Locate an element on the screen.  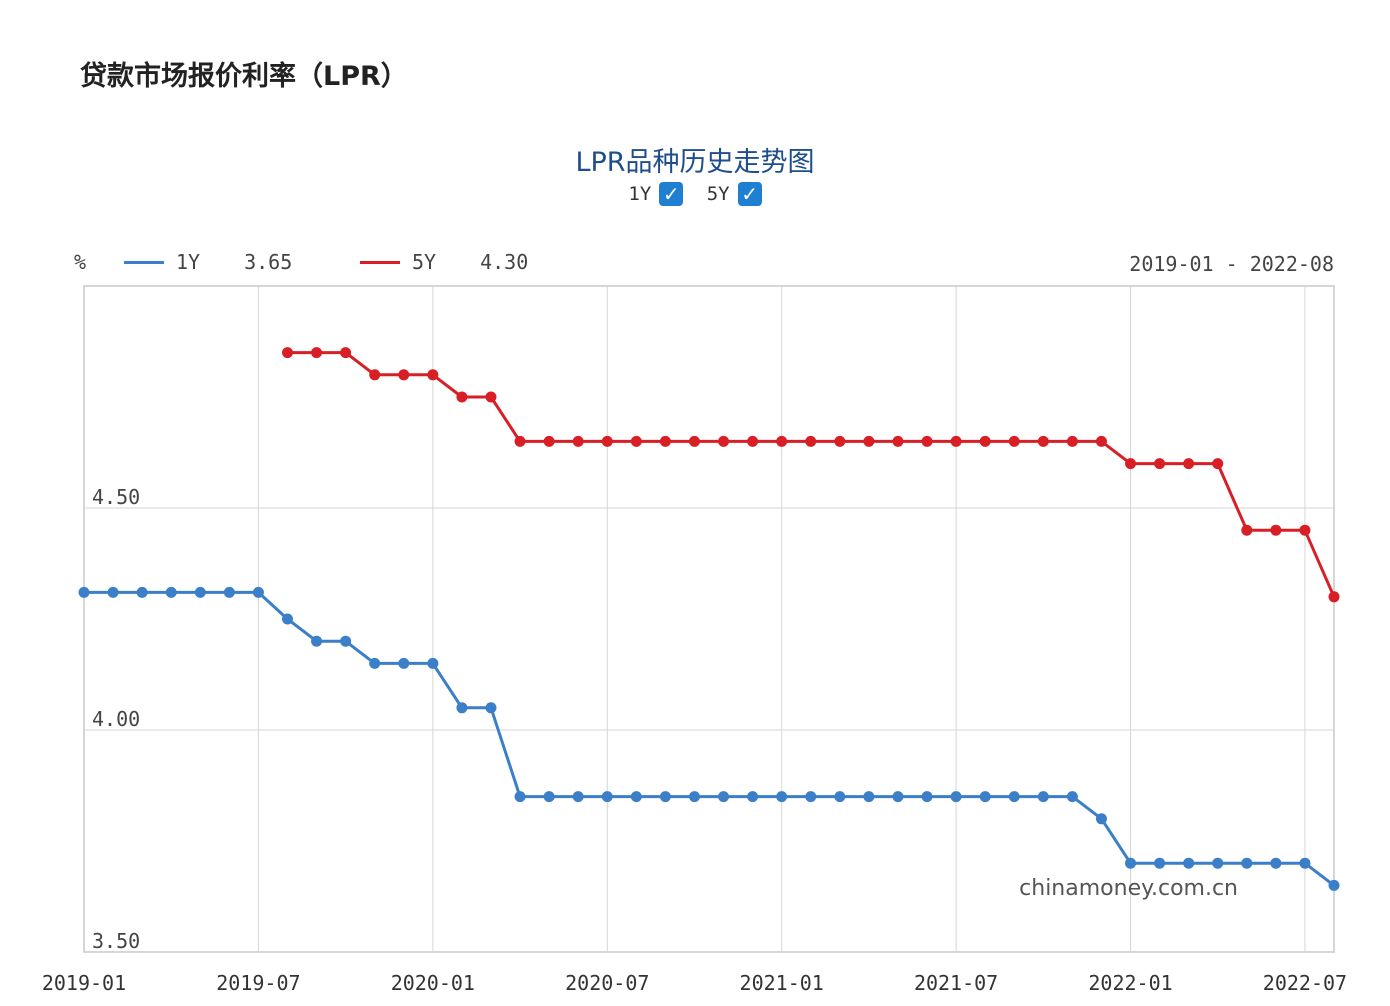
chart-title: LPR品种历史走势图 is located at coordinates (695, 162).